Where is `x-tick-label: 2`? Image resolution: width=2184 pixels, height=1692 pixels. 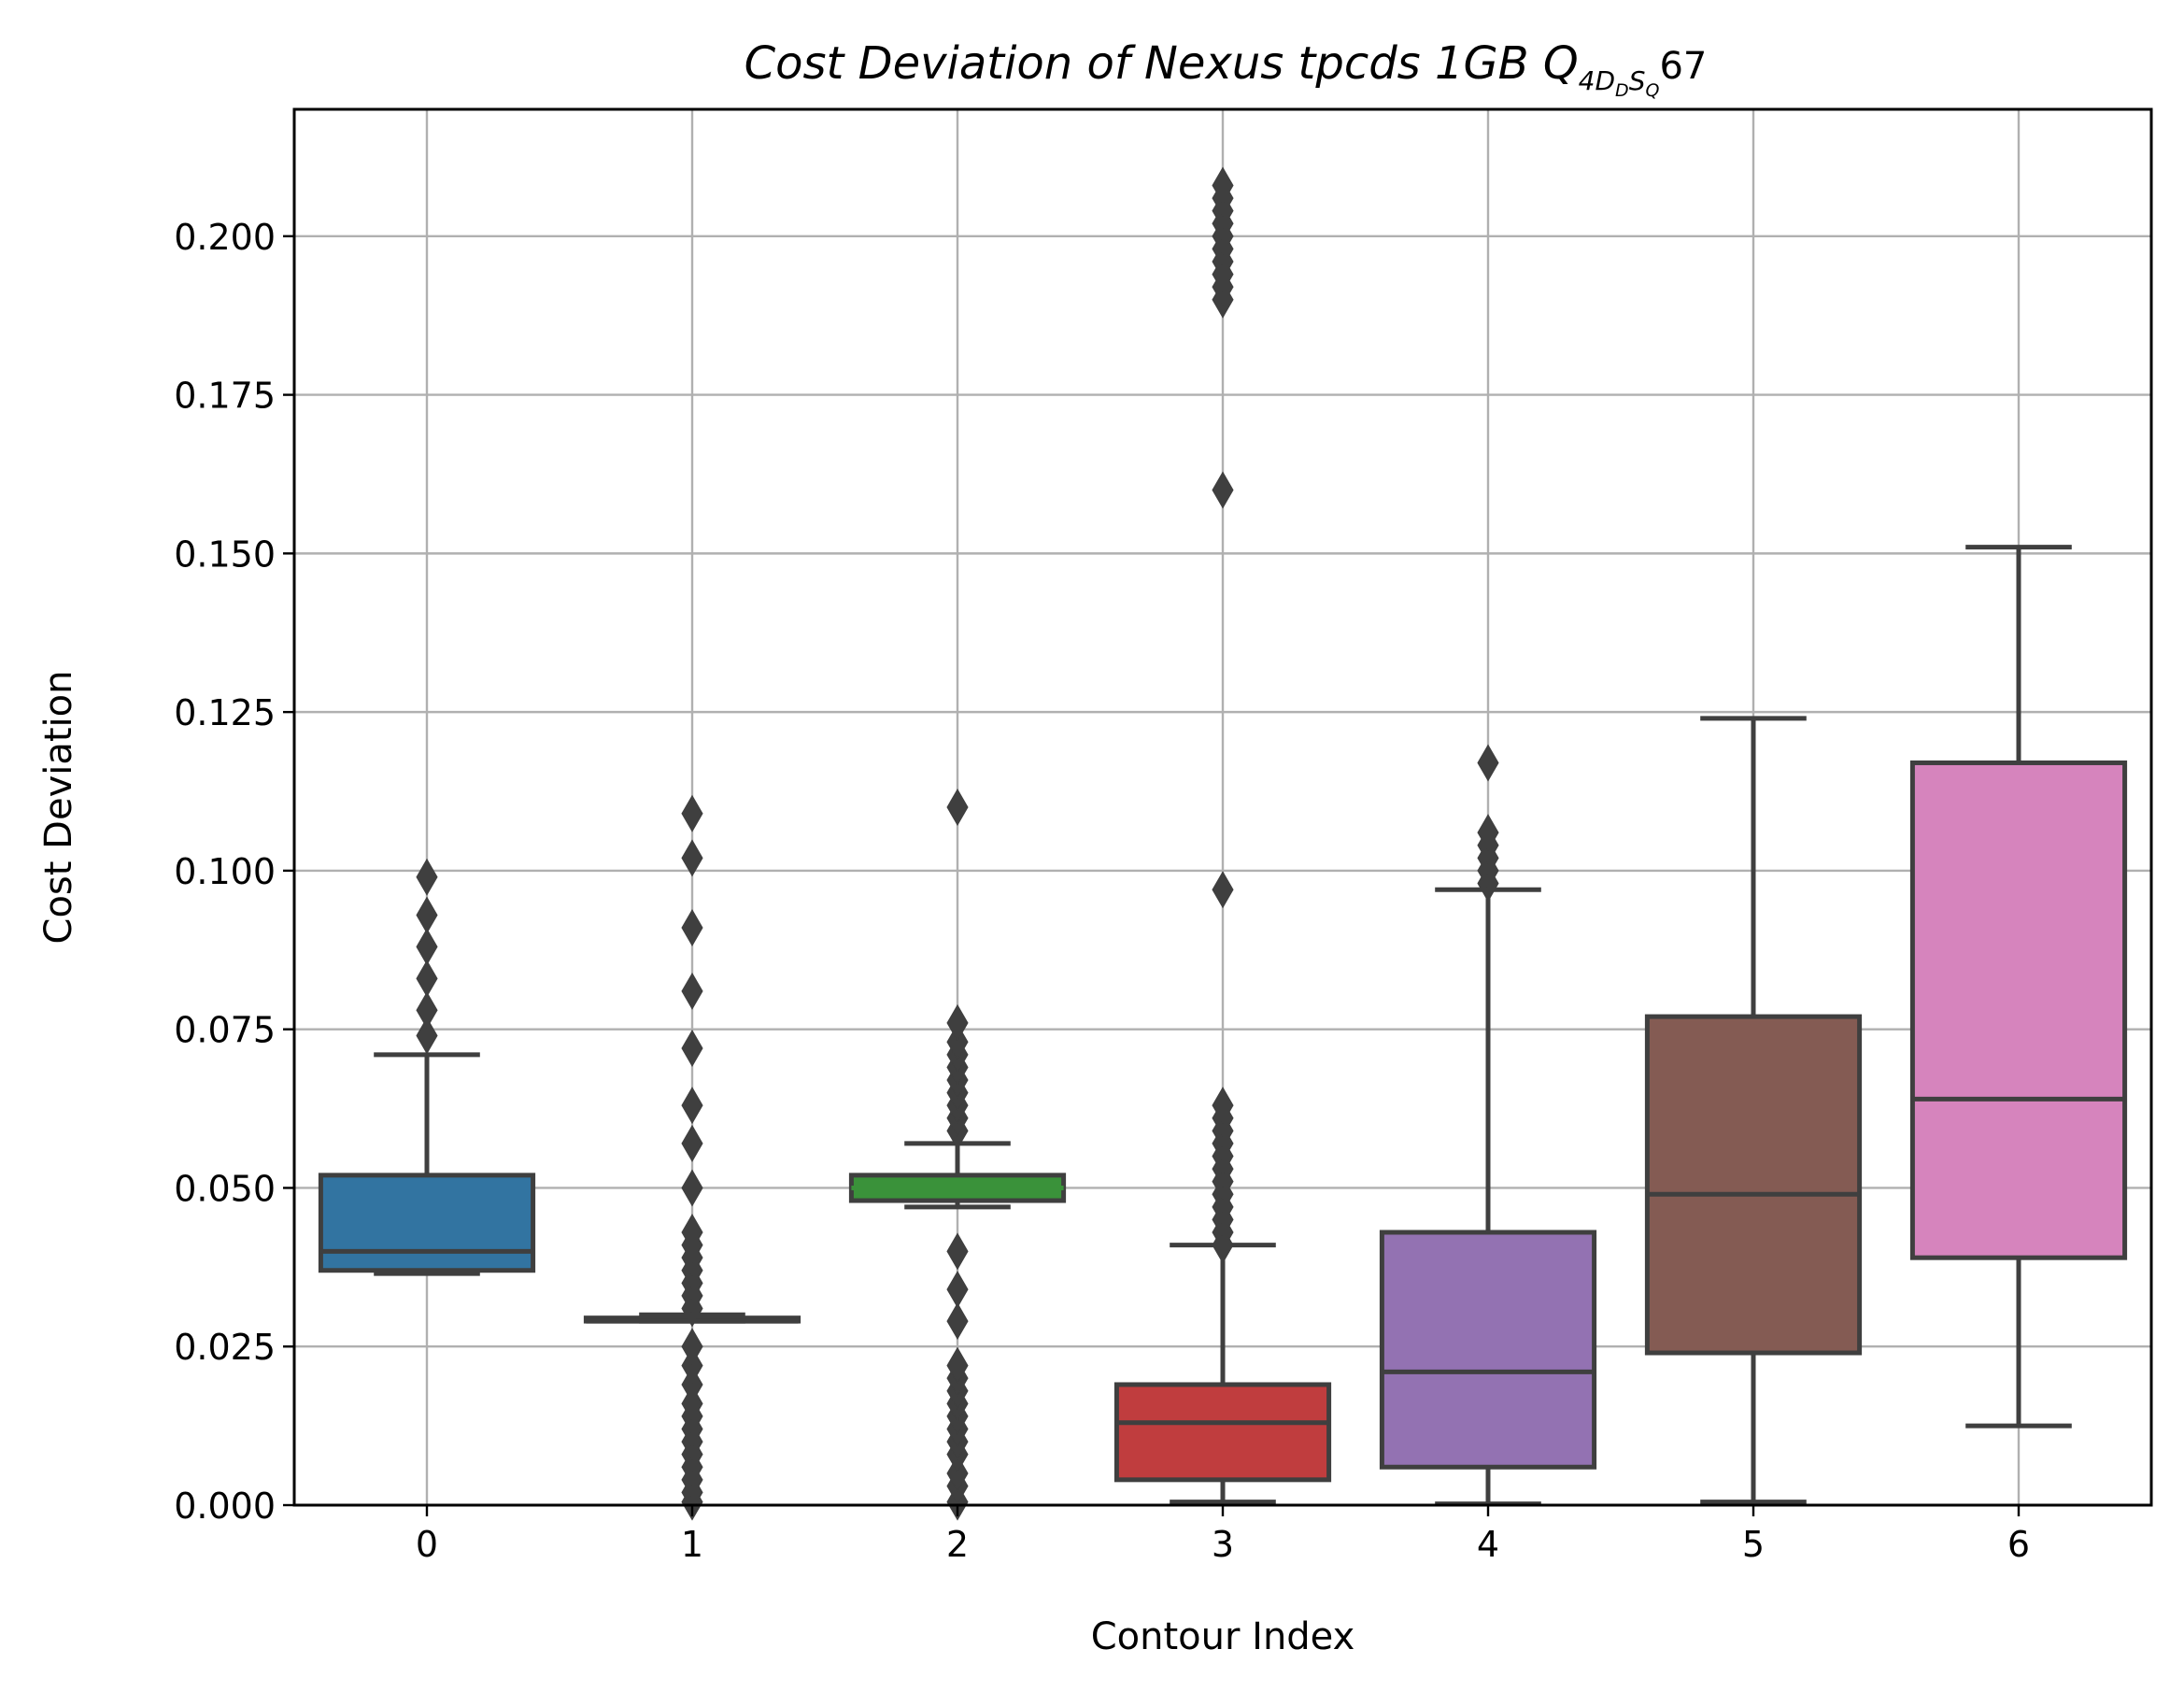 x-tick-label: 2 is located at coordinates (957, 1544).